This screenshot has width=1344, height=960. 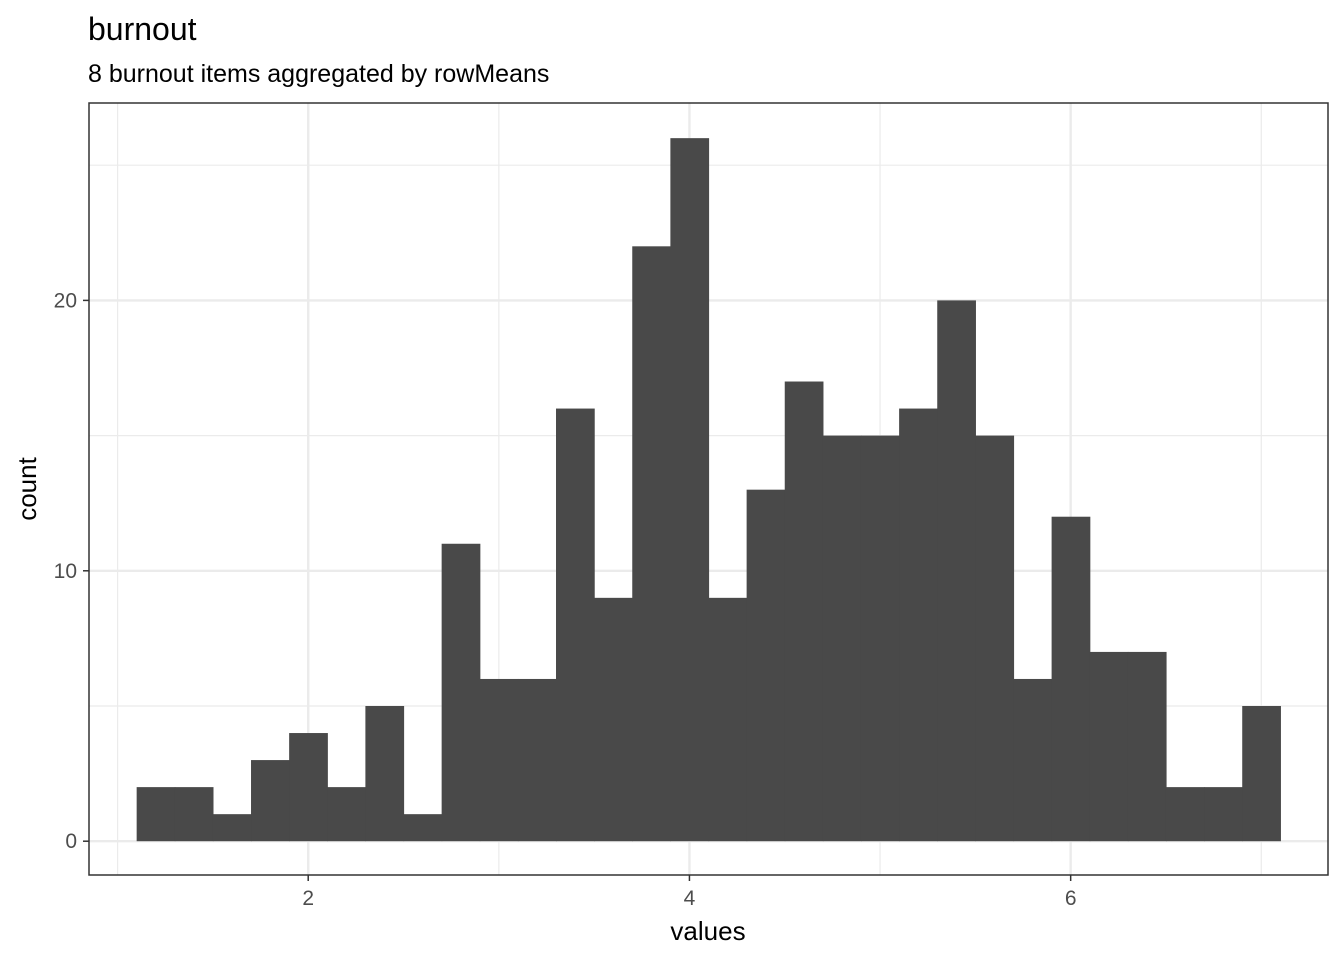 What do you see at coordinates (308, 898) in the screenshot?
I see `x-tick-label: 2` at bounding box center [308, 898].